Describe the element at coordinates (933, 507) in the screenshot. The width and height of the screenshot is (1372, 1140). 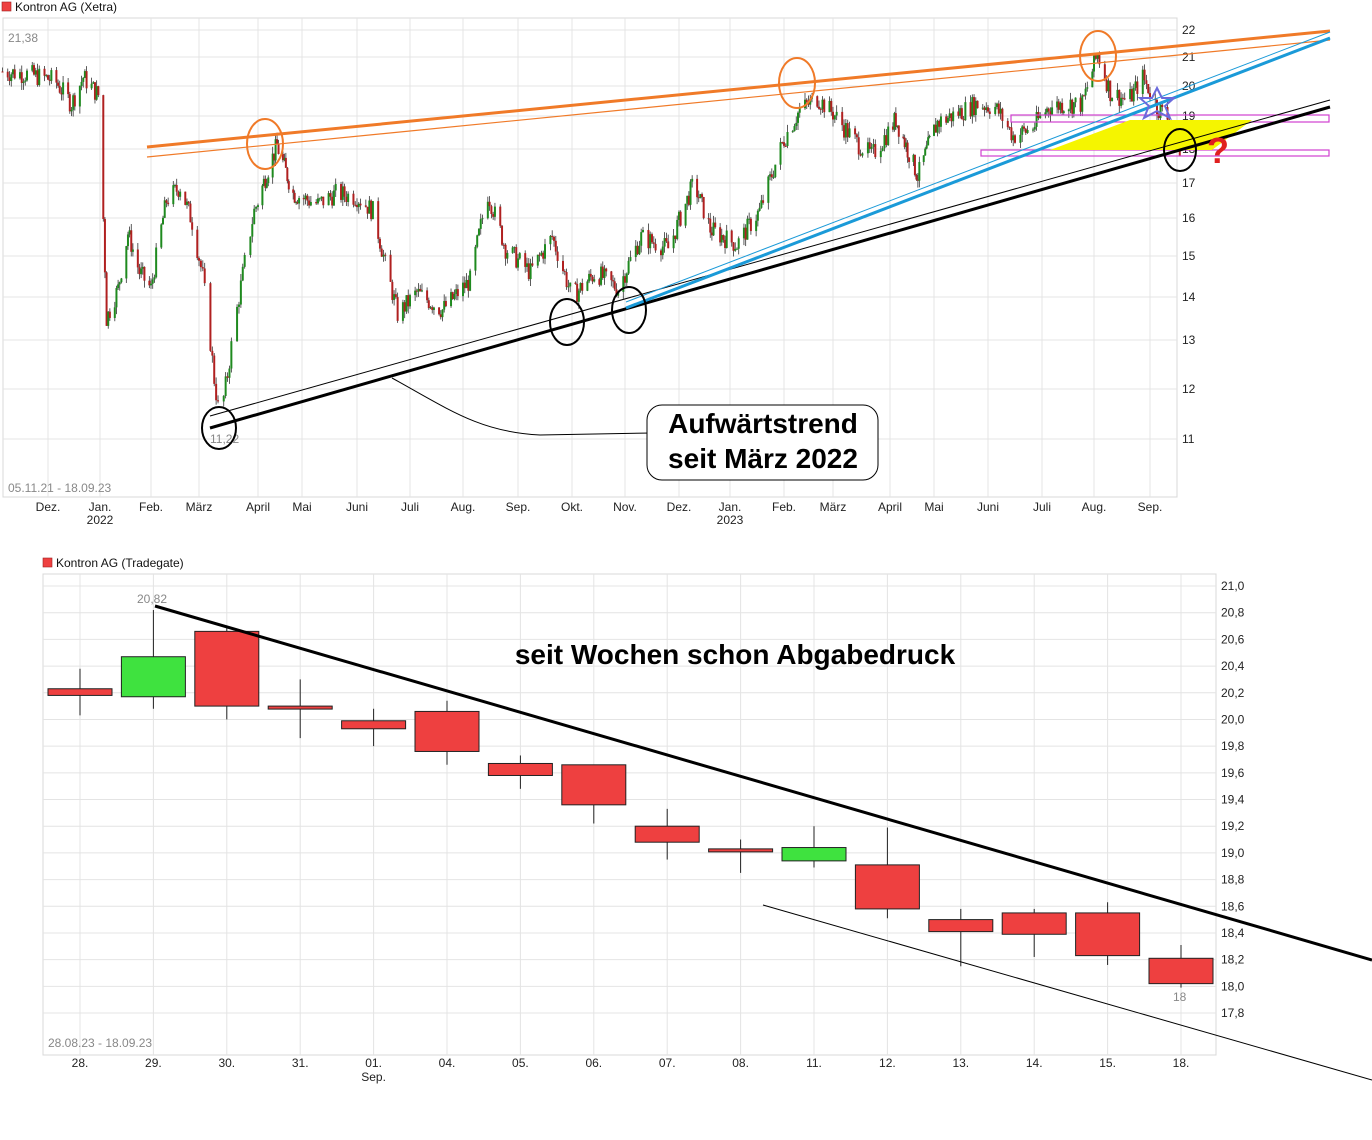
I see `top-x-tick-label: Mai` at that location.